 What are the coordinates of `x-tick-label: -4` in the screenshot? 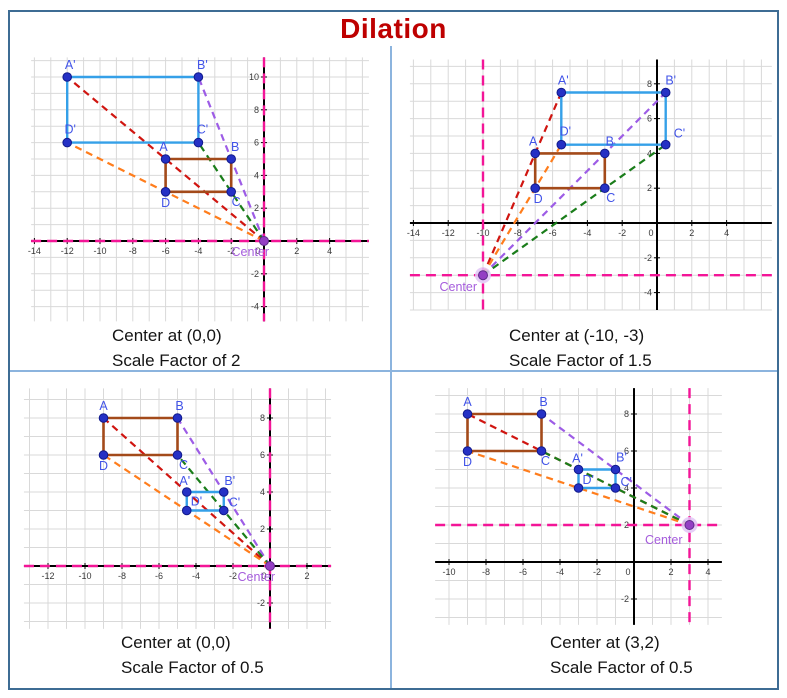 It's located at (196, 576).